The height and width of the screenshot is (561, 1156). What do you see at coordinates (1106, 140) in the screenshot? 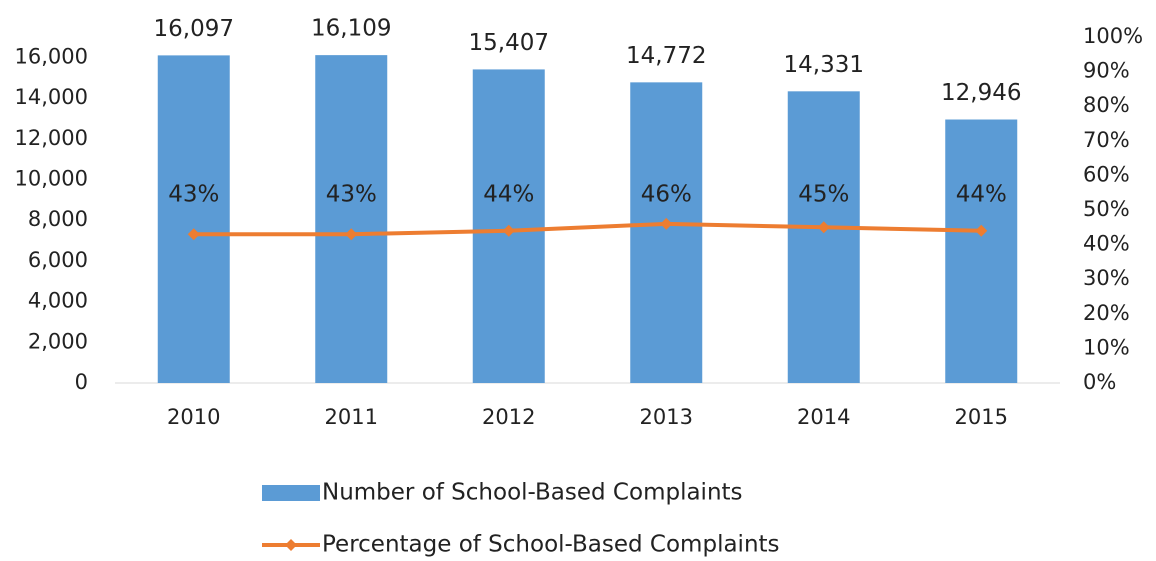
I see `y2-tick-label: 70%` at bounding box center [1106, 140].